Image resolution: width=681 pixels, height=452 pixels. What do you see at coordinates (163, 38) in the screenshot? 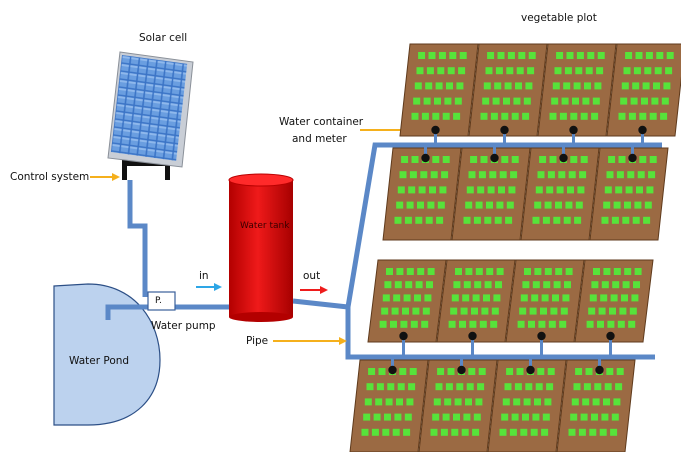
I see `solar-cell-label: Solar cell` at bounding box center [163, 38].